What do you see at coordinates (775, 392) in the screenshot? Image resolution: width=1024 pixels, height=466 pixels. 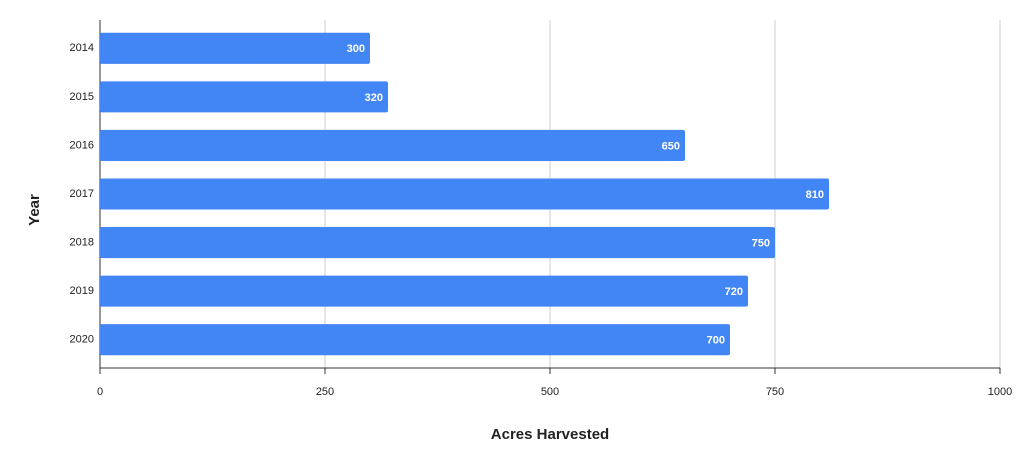 I see `x-tick-label: 750` at bounding box center [775, 392].